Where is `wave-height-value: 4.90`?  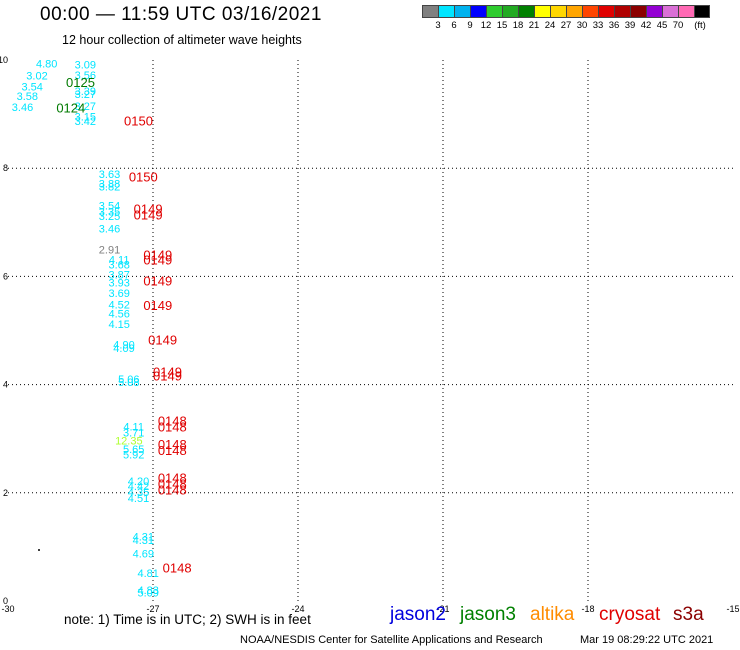
wave-height-value: 4.90 is located at coordinates (123, 345).